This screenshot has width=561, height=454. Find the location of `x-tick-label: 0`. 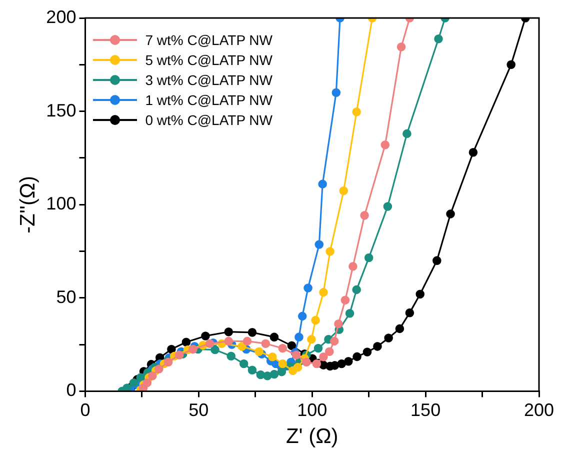

x-tick-label: 0 is located at coordinates (85, 410).